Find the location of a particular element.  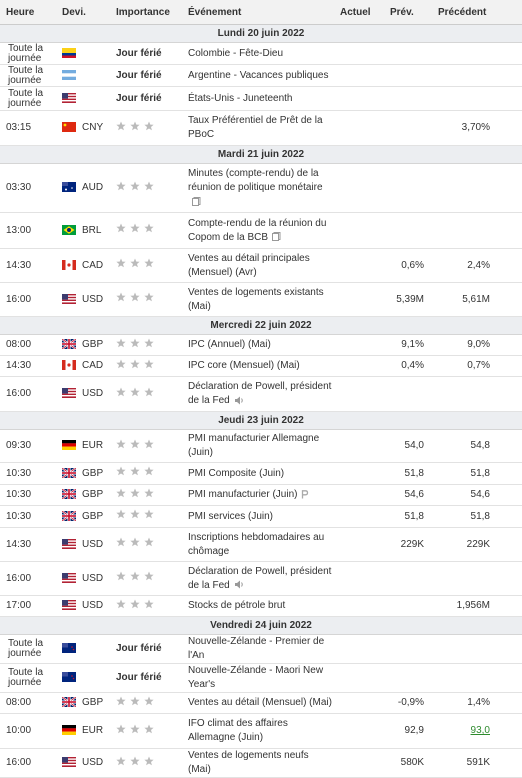

event-cell: PMI manufacturier (Juin) is located at coordinates (258, 495).